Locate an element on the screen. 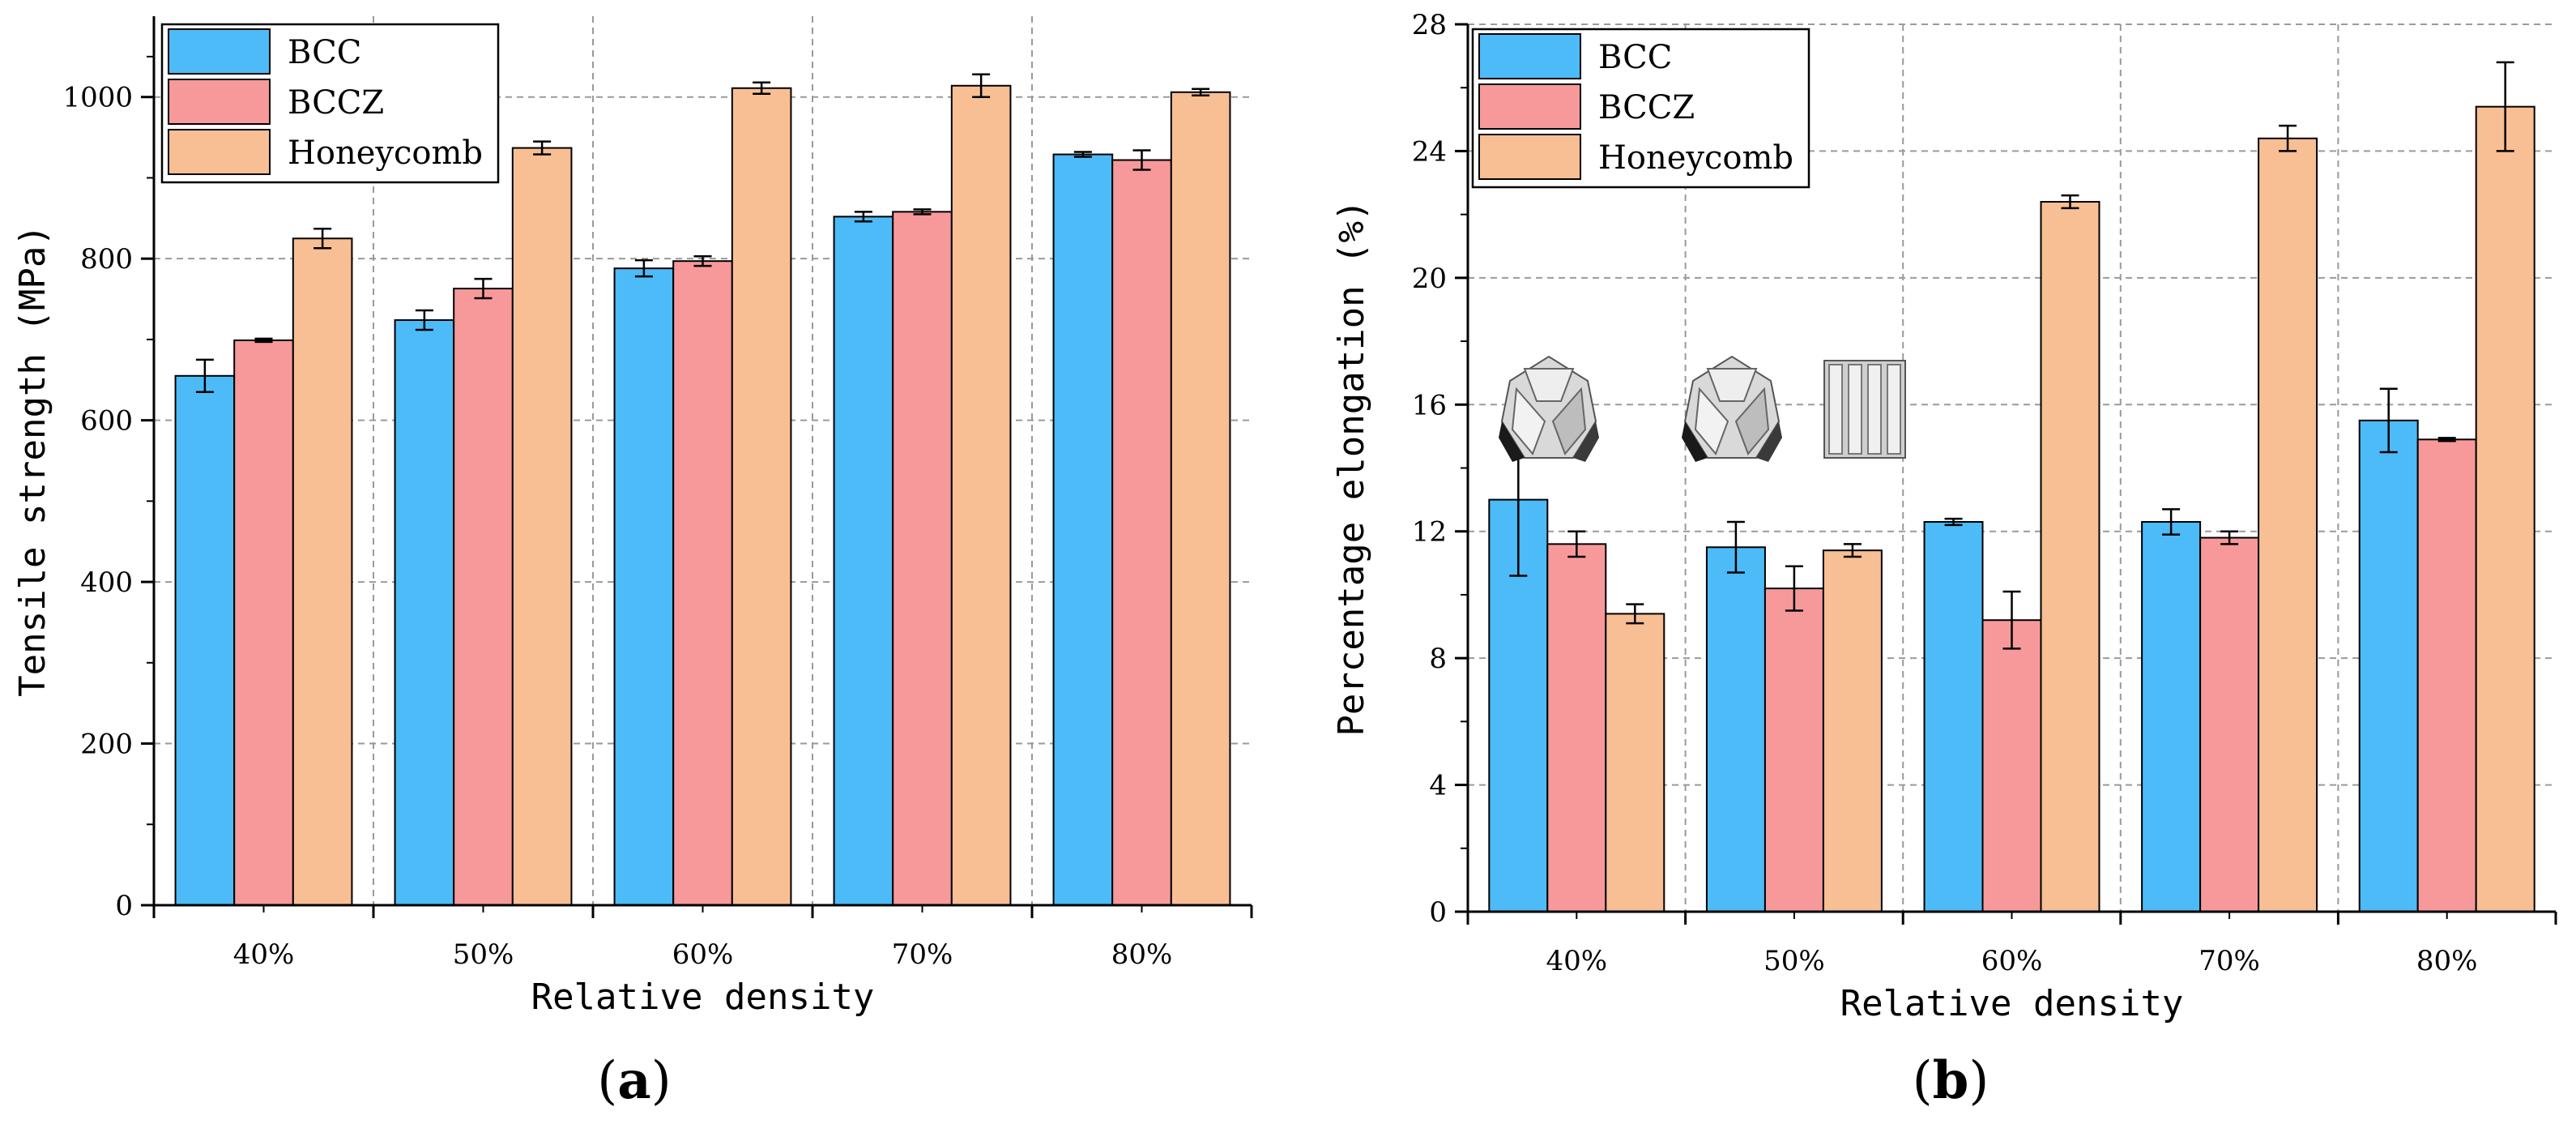  bcc-lattice-icon is located at coordinates (1549, 408).